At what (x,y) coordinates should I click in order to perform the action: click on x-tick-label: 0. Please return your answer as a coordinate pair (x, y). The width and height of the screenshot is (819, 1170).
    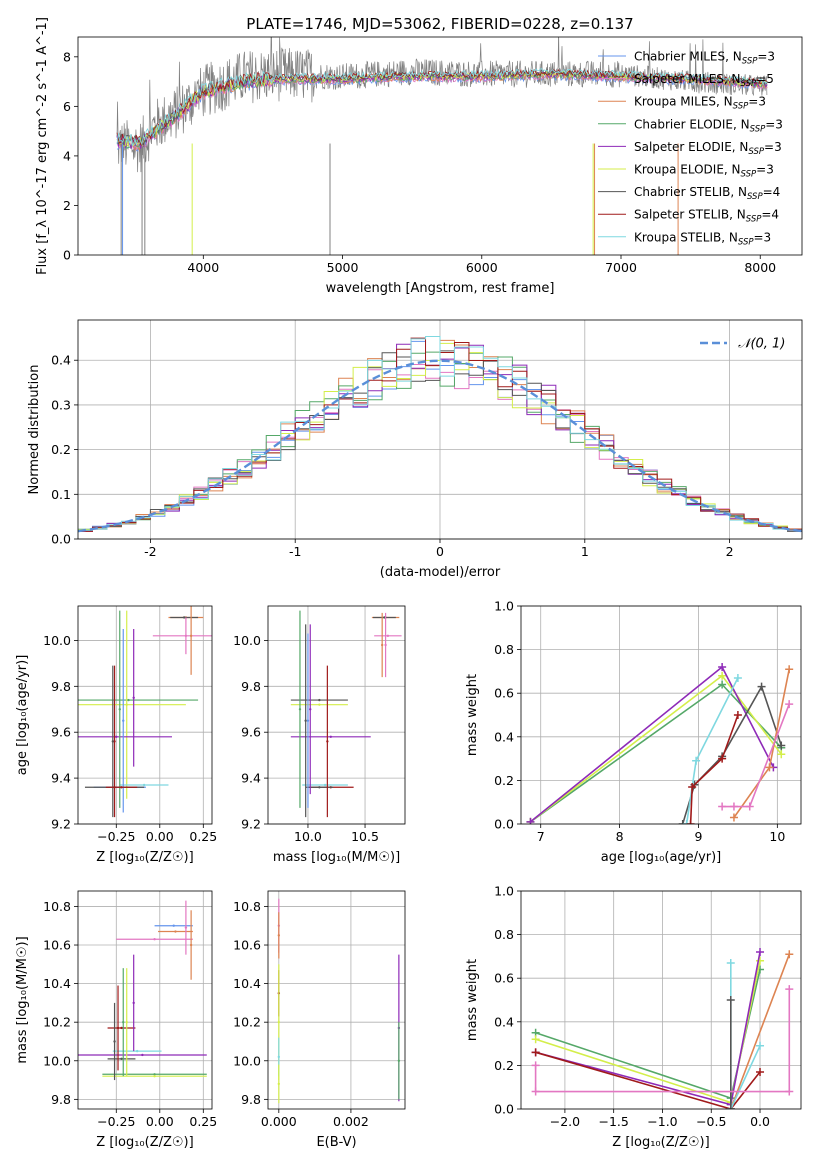
    Looking at the image, I should click on (440, 551).